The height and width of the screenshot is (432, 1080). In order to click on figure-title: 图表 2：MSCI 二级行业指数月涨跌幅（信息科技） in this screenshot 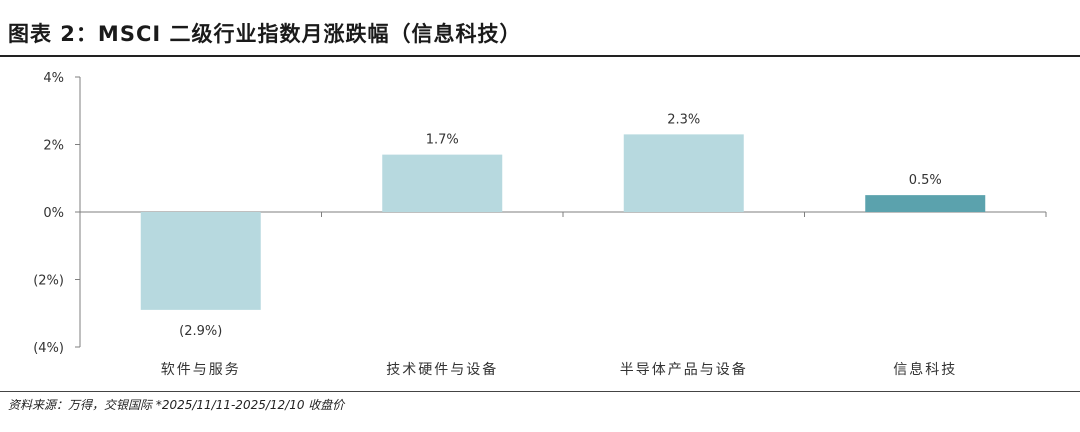, I will do `click(265, 34)`.